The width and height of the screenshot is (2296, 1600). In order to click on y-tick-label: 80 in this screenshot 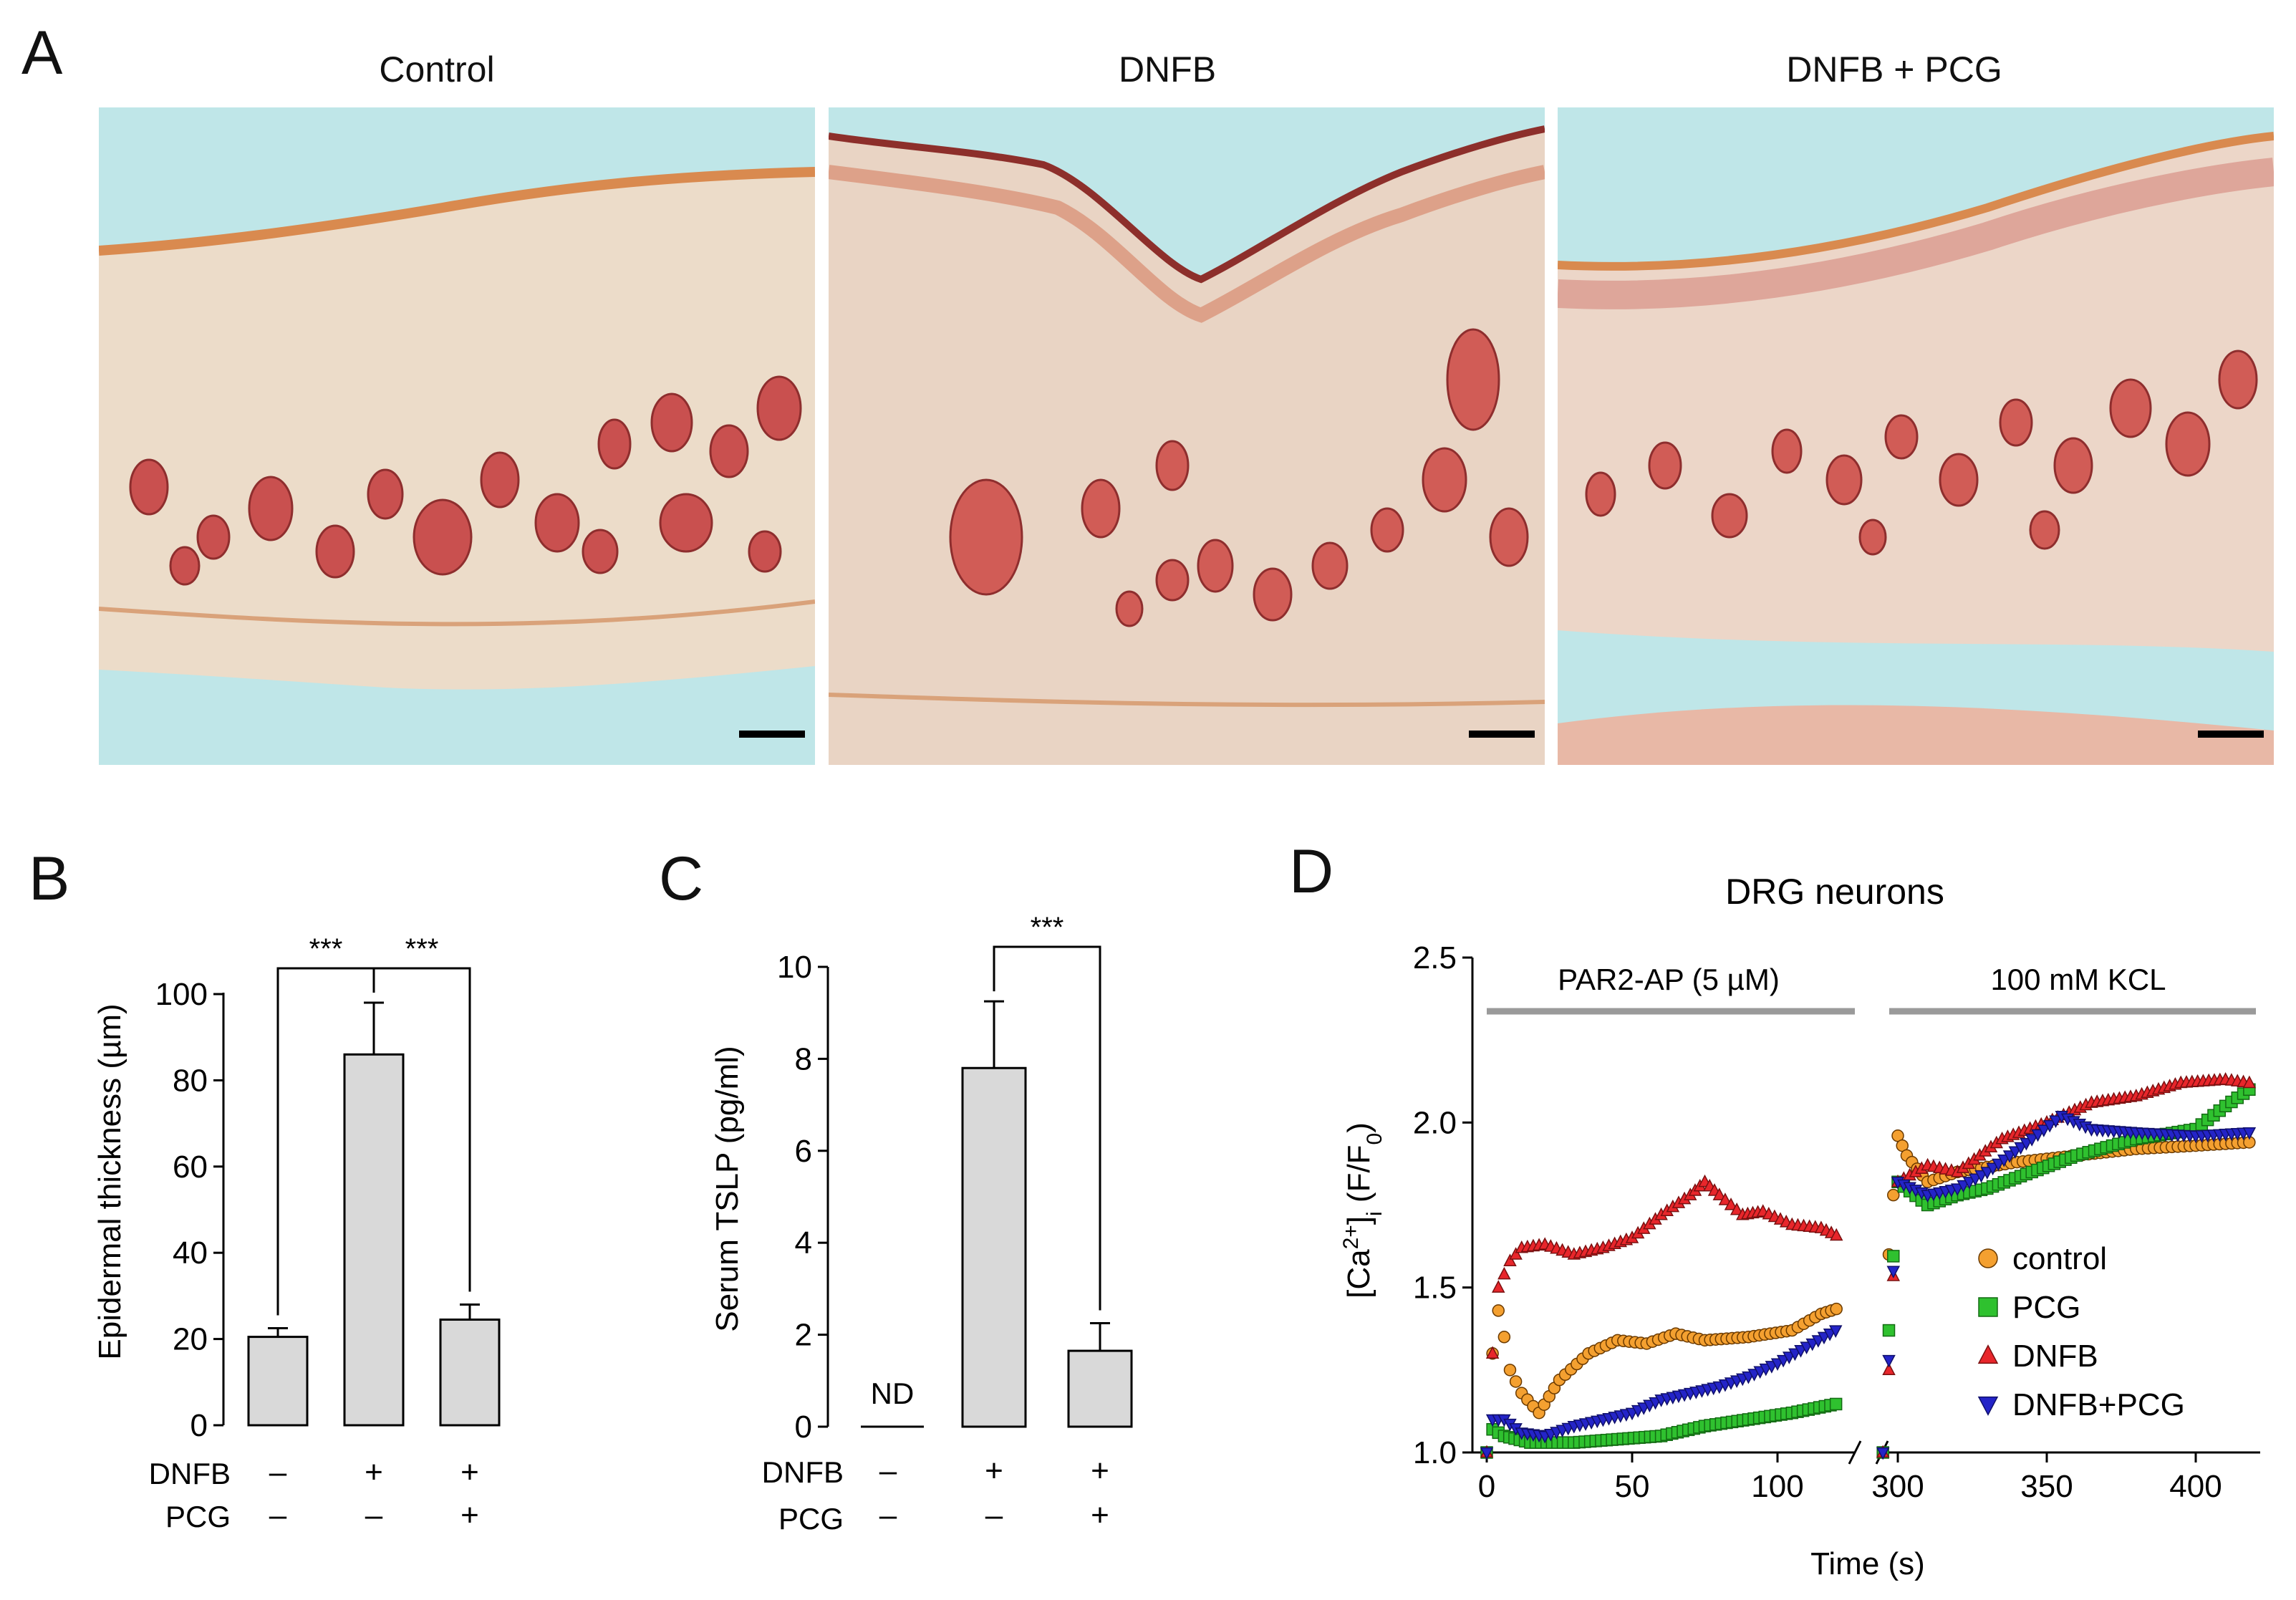, I will do `click(190, 1080)`.